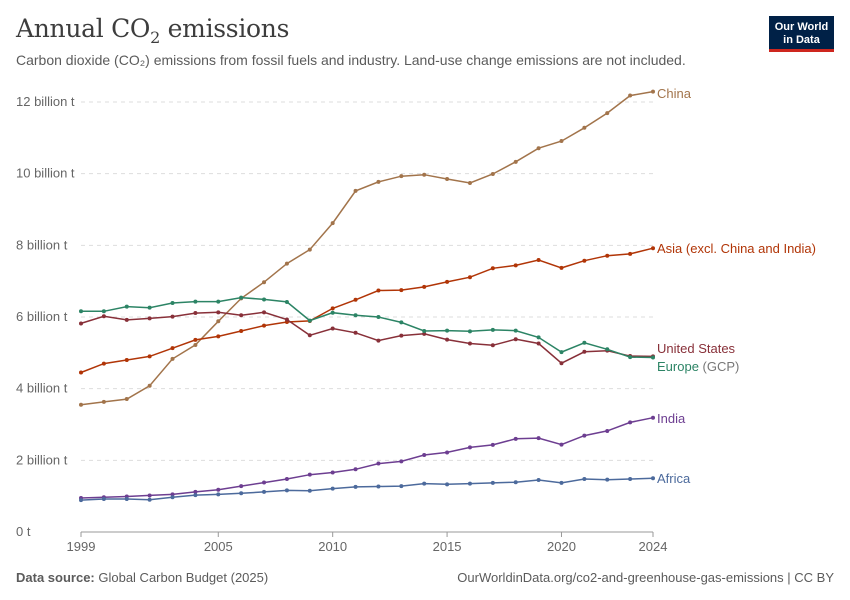 The height and width of the screenshot is (600, 850). Describe the element at coordinates (367, 327) in the screenshot. I see `series-line-europe` at that location.